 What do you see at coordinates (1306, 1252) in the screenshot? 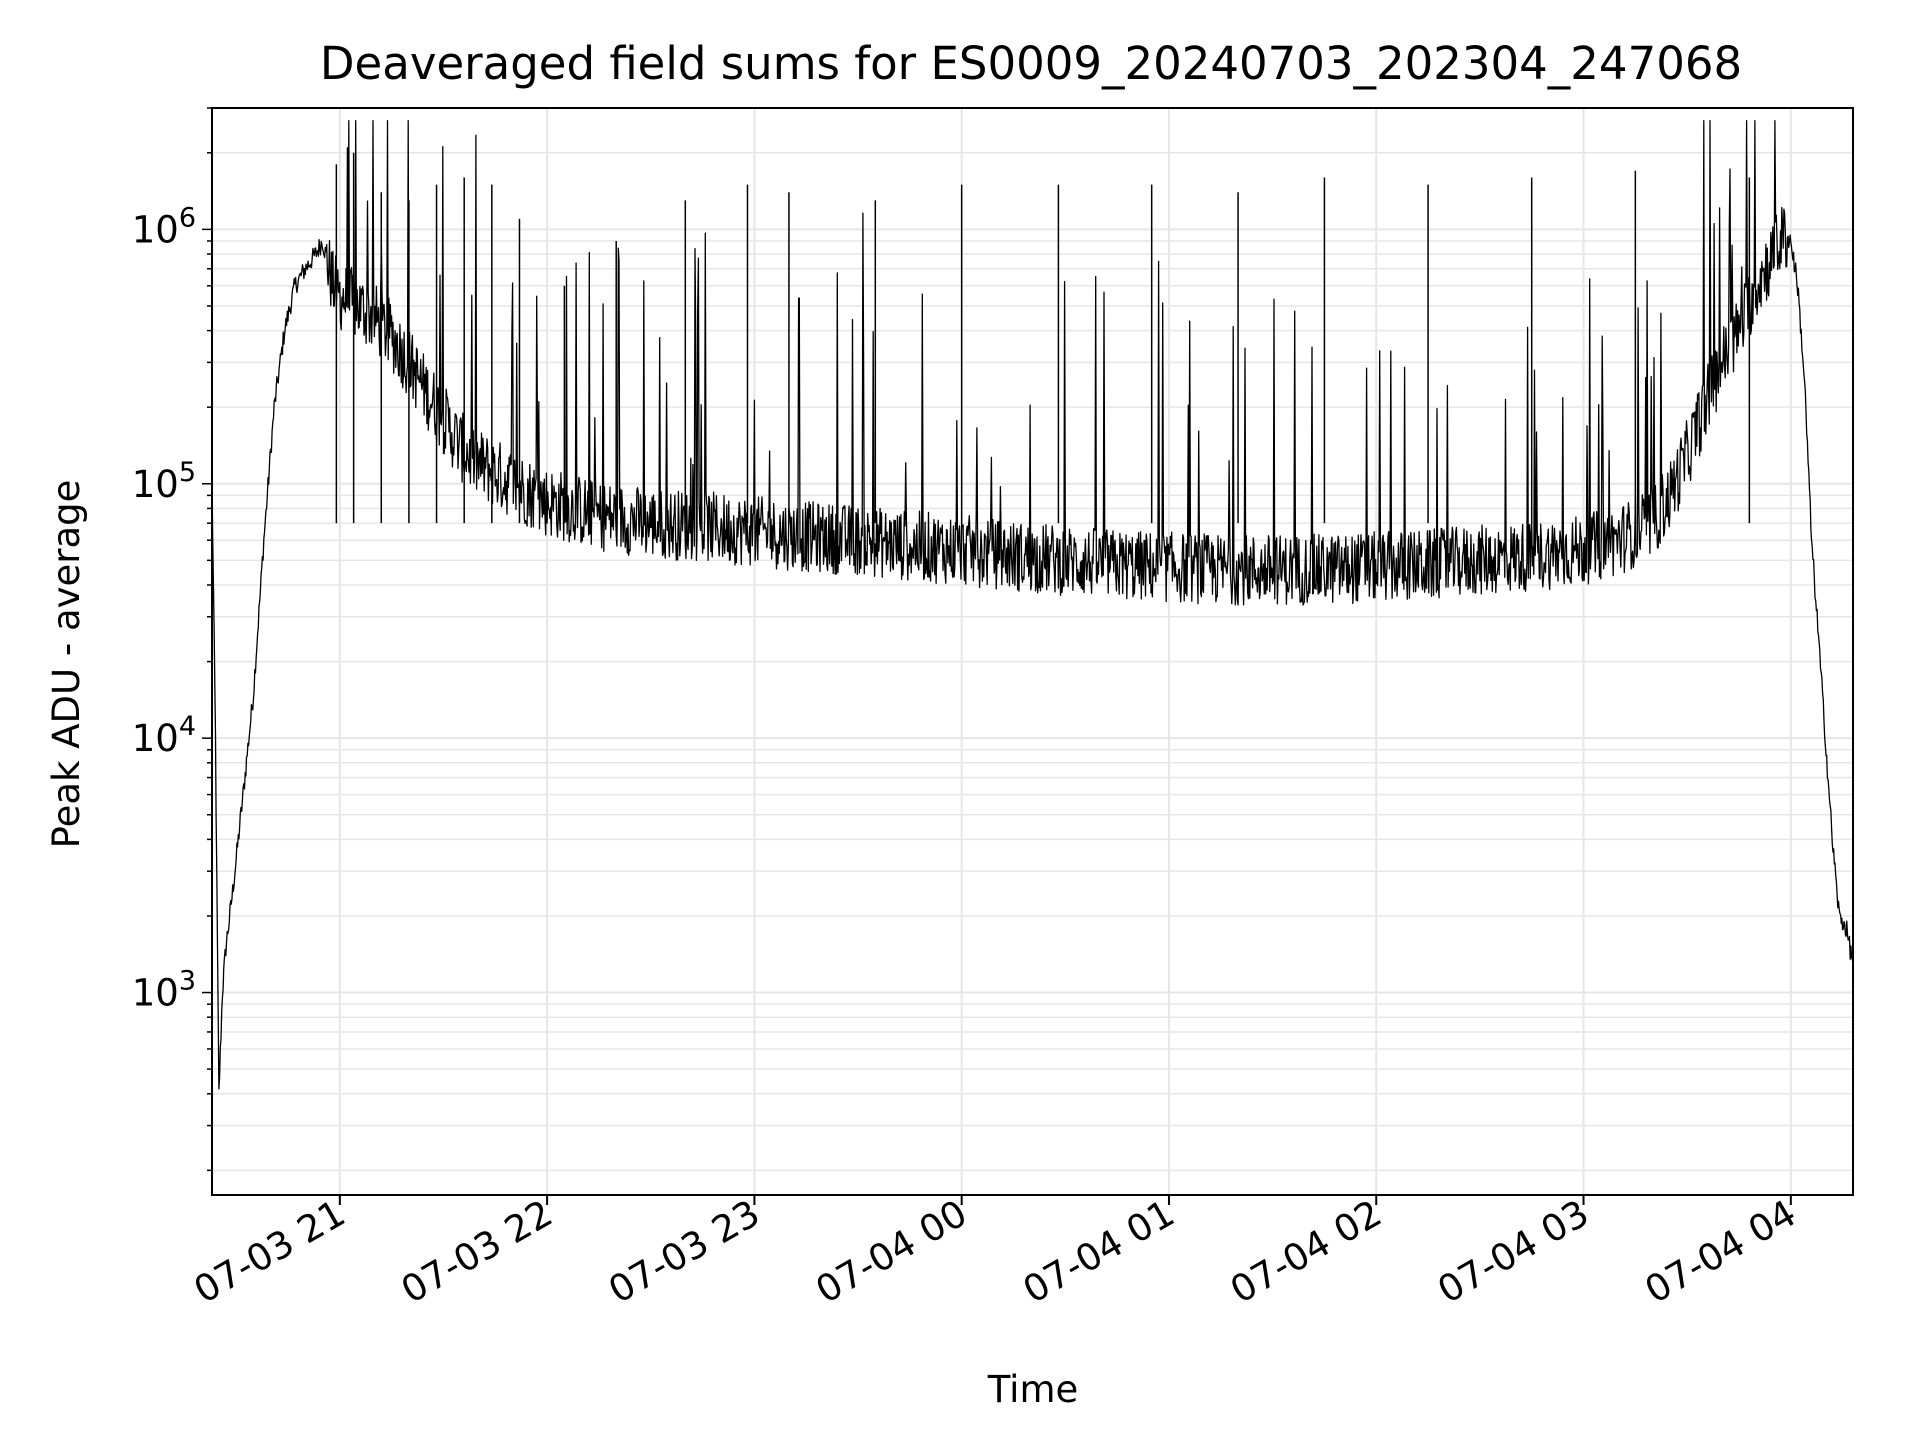
I see `x-tick-label: 07-04 02` at bounding box center [1306, 1252].